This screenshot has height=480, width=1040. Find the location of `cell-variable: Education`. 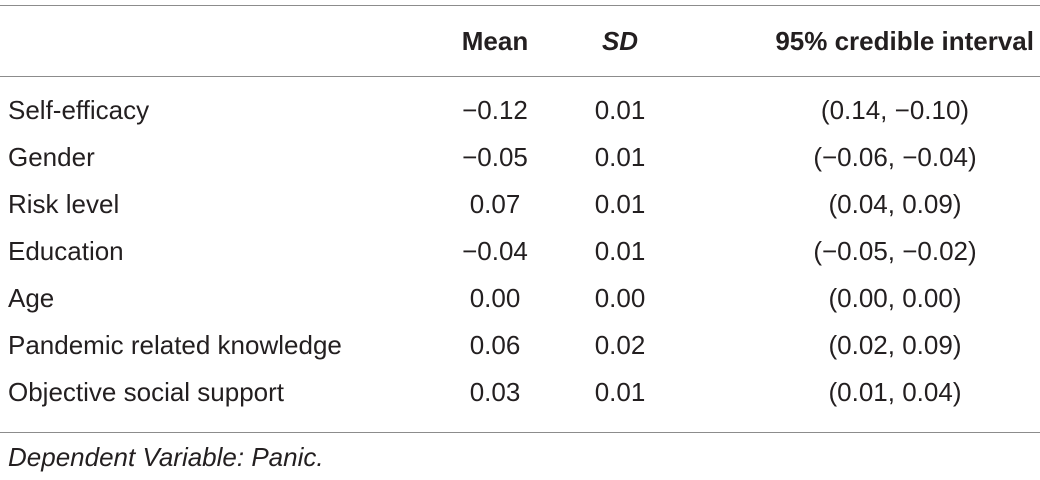

cell-variable: Education is located at coordinates (66, 251).